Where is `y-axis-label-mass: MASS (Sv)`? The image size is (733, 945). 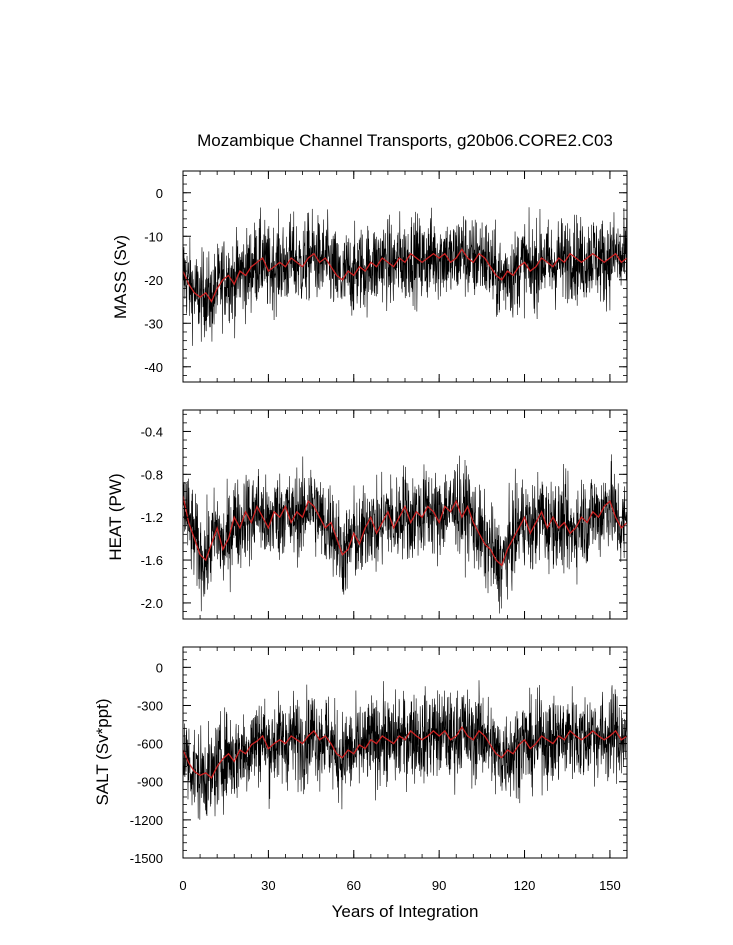
y-axis-label-mass: MASS (Sv) is located at coordinates (120, 277).